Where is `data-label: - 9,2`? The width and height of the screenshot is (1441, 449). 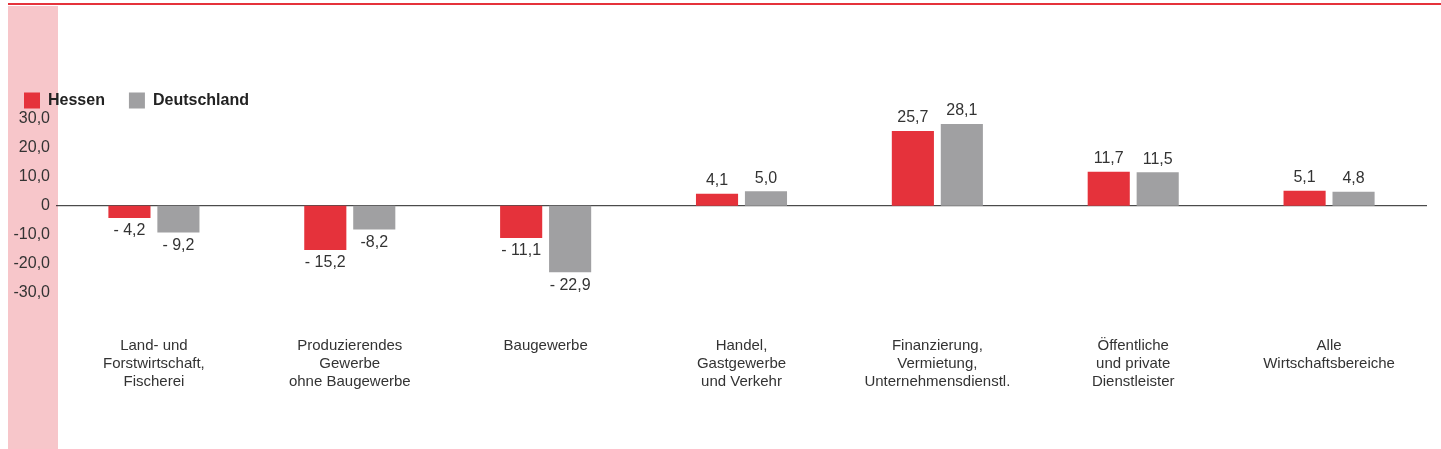
data-label: - 9,2 is located at coordinates (178, 244).